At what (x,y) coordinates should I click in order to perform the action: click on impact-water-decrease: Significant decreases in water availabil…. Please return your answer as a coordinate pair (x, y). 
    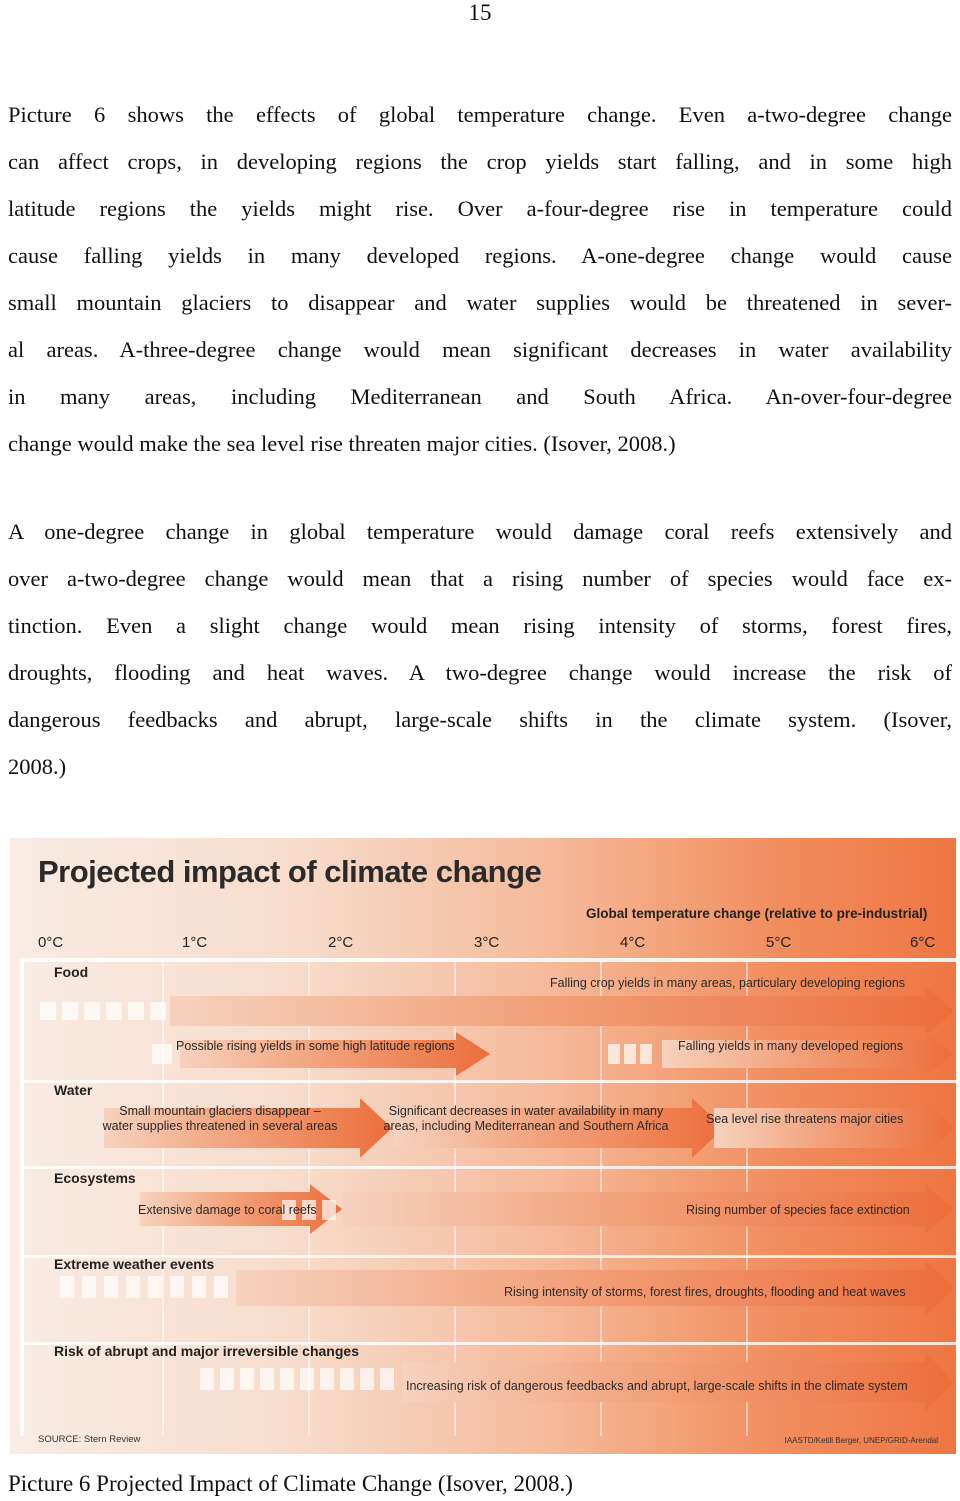
    Looking at the image, I should click on (526, 1119).